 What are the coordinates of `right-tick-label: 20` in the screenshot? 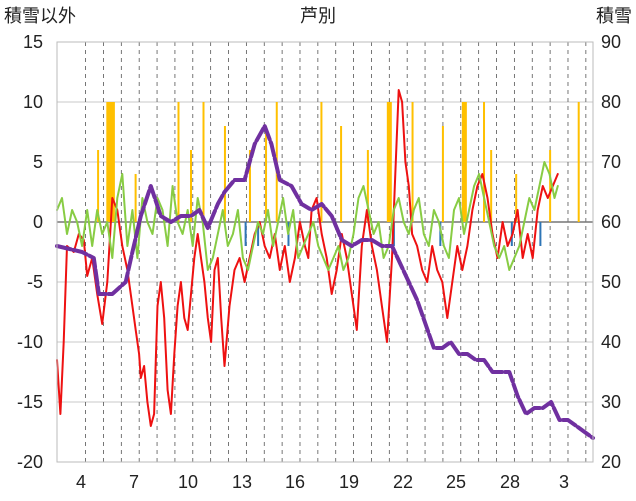 It's located at (611, 462).